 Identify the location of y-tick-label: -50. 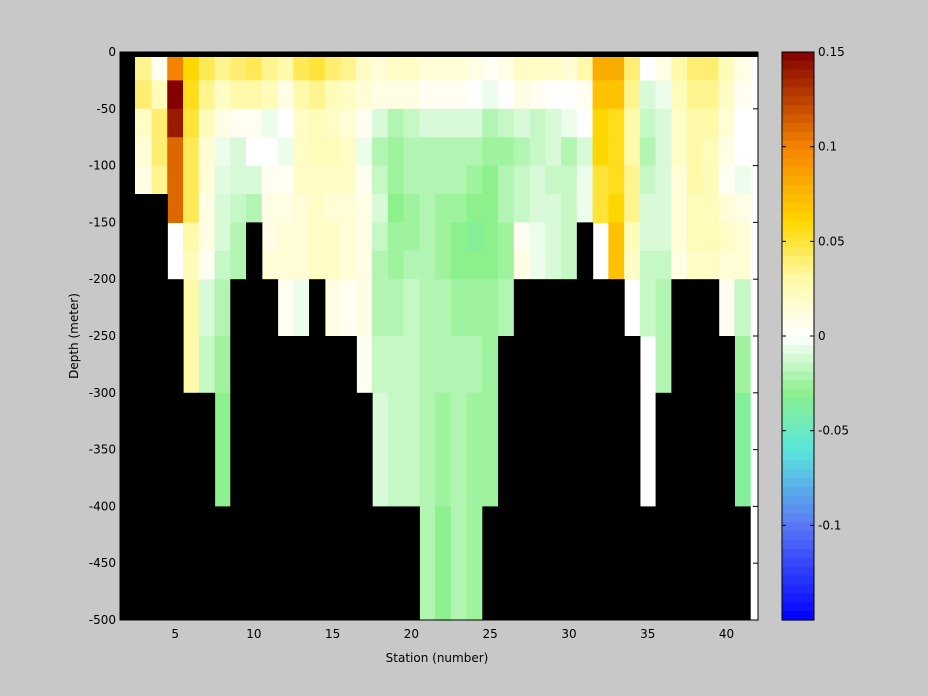
(106, 109).